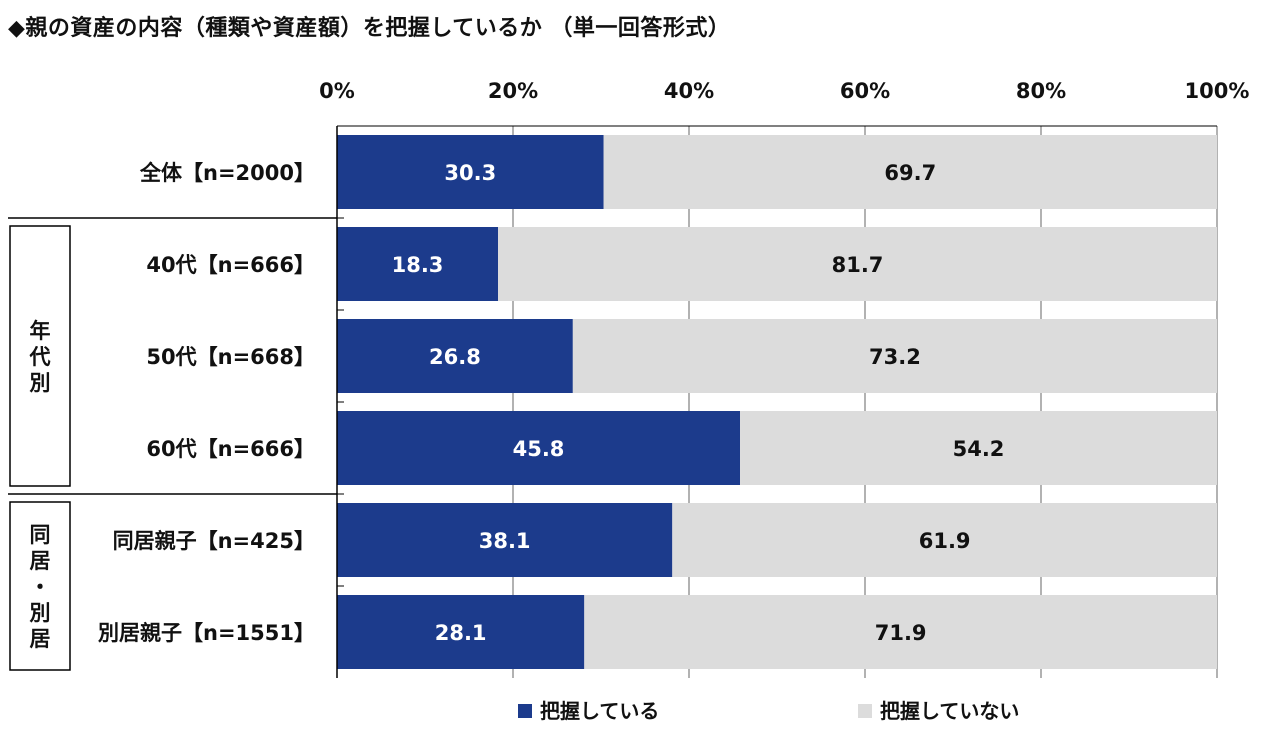 This screenshot has height=745, width=1266. What do you see at coordinates (689, 91) in the screenshot?
I see `x-tick-label: 40%` at bounding box center [689, 91].